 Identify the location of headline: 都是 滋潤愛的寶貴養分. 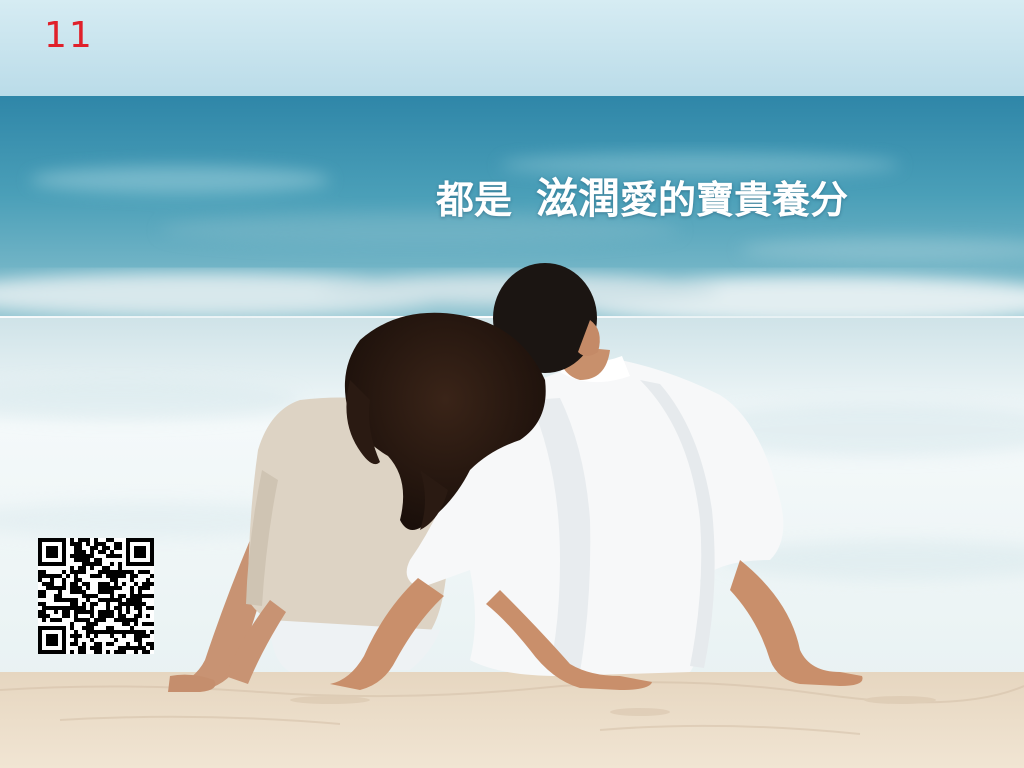
(642, 199).